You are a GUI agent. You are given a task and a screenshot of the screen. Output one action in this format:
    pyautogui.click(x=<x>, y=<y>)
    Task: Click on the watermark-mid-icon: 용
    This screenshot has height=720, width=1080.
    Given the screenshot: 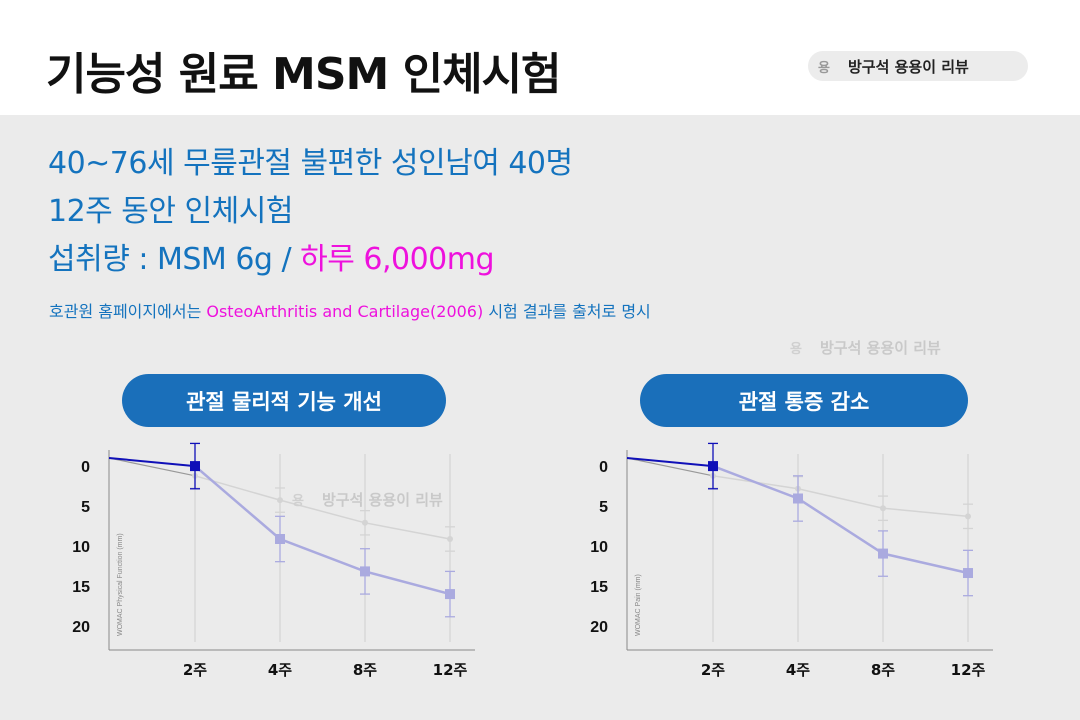 What is the action you would take?
    pyautogui.click(x=796, y=347)
    